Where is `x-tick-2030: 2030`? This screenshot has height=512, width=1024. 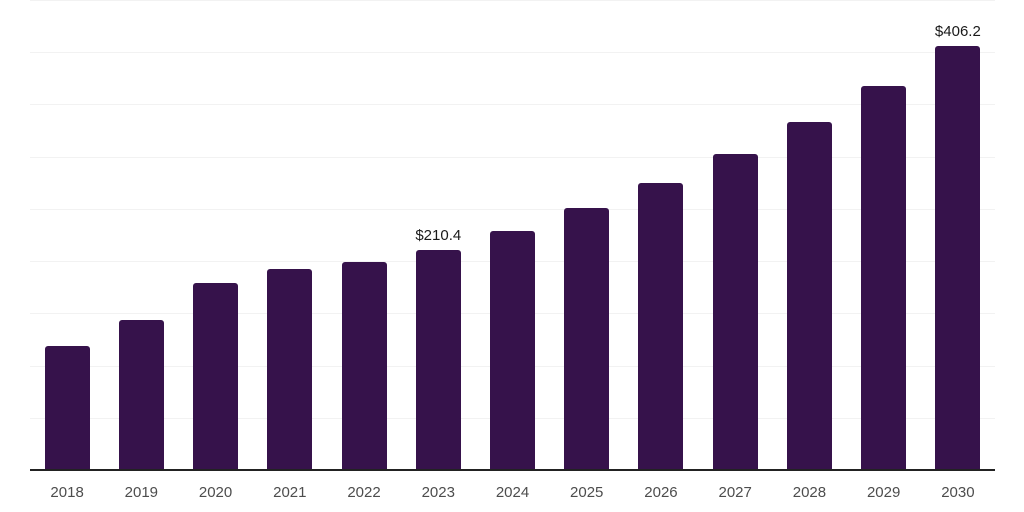
x-tick-2030: 2030 is located at coordinates (958, 492).